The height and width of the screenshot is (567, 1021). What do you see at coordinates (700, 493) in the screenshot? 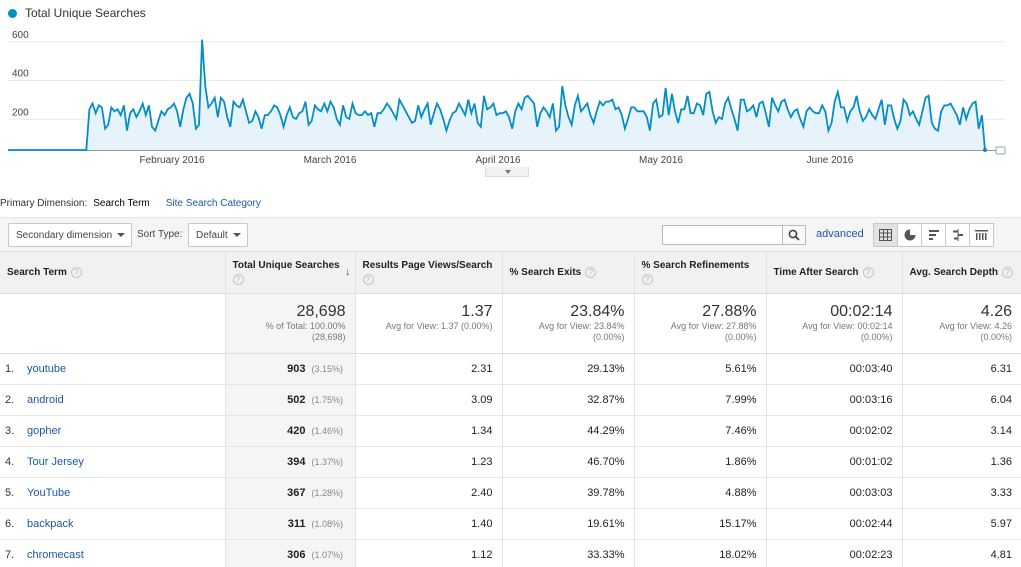
I see `cell-search-refinements: 4.88%` at bounding box center [700, 493].